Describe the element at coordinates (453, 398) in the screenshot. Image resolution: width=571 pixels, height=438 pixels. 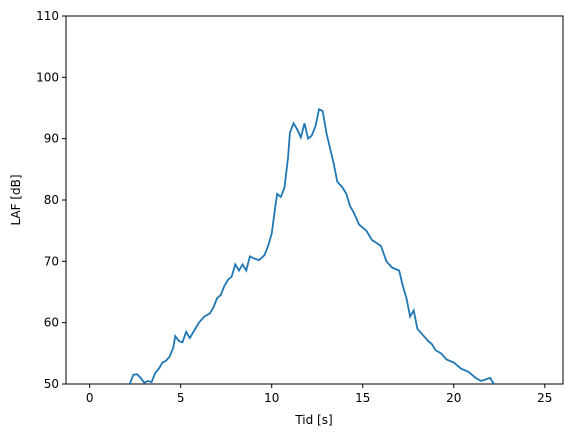
I see `x-tick-label: 20` at that location.